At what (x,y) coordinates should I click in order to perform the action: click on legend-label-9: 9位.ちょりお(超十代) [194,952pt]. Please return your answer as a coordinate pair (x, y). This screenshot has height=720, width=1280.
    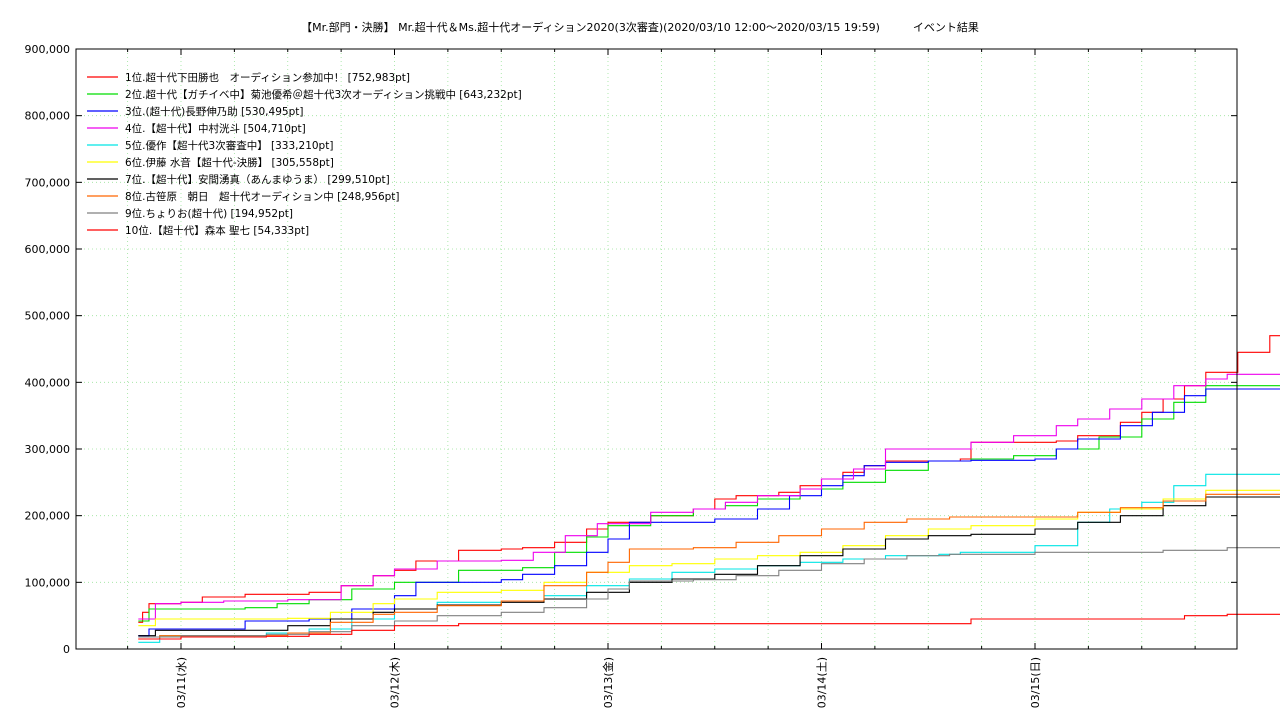
    Looking at the image, I should click on (209, 213).